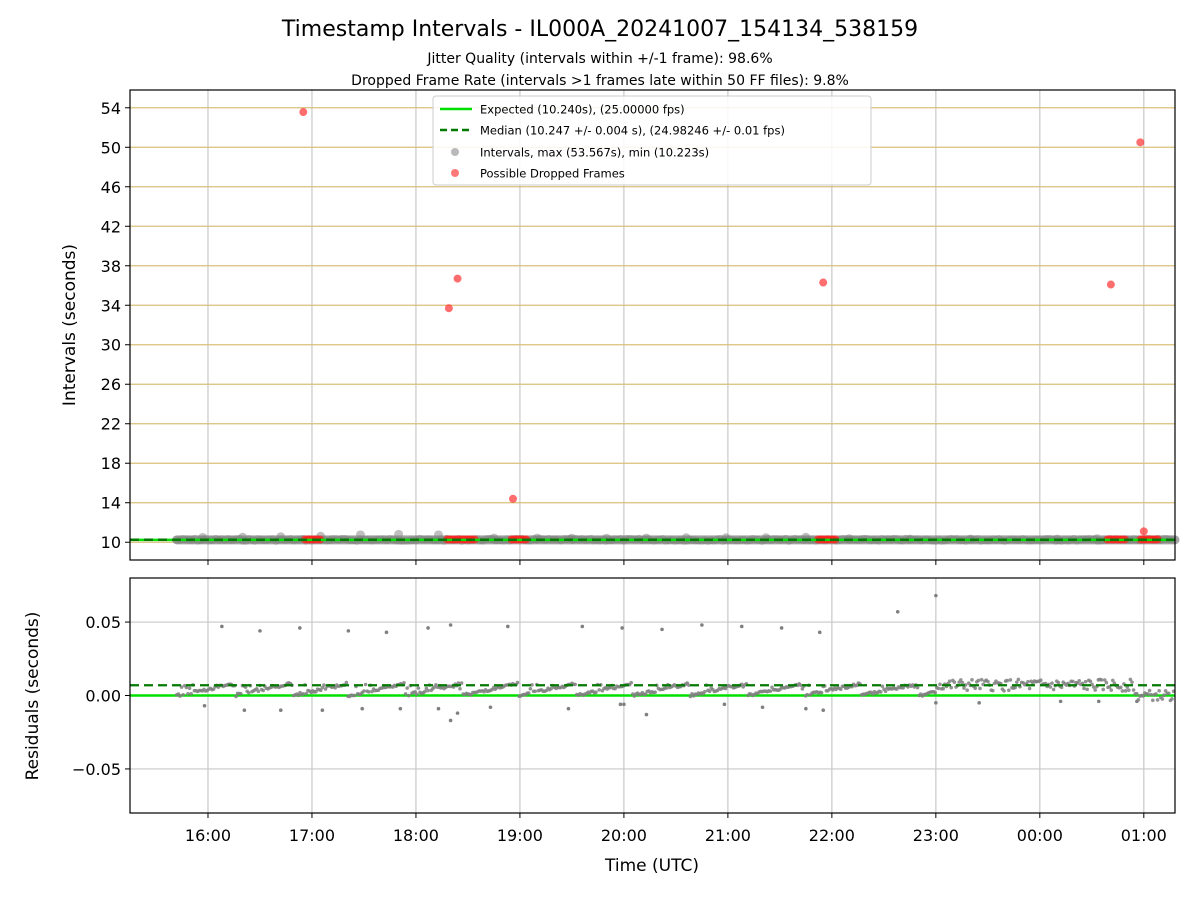 The width and height of the screenshot is (1200, 900). Describe the element at coordinates (582, 110) in the screenshot. I see `legend-expected-label: Expected (10.240s), (25.00000 fps)` at that location.